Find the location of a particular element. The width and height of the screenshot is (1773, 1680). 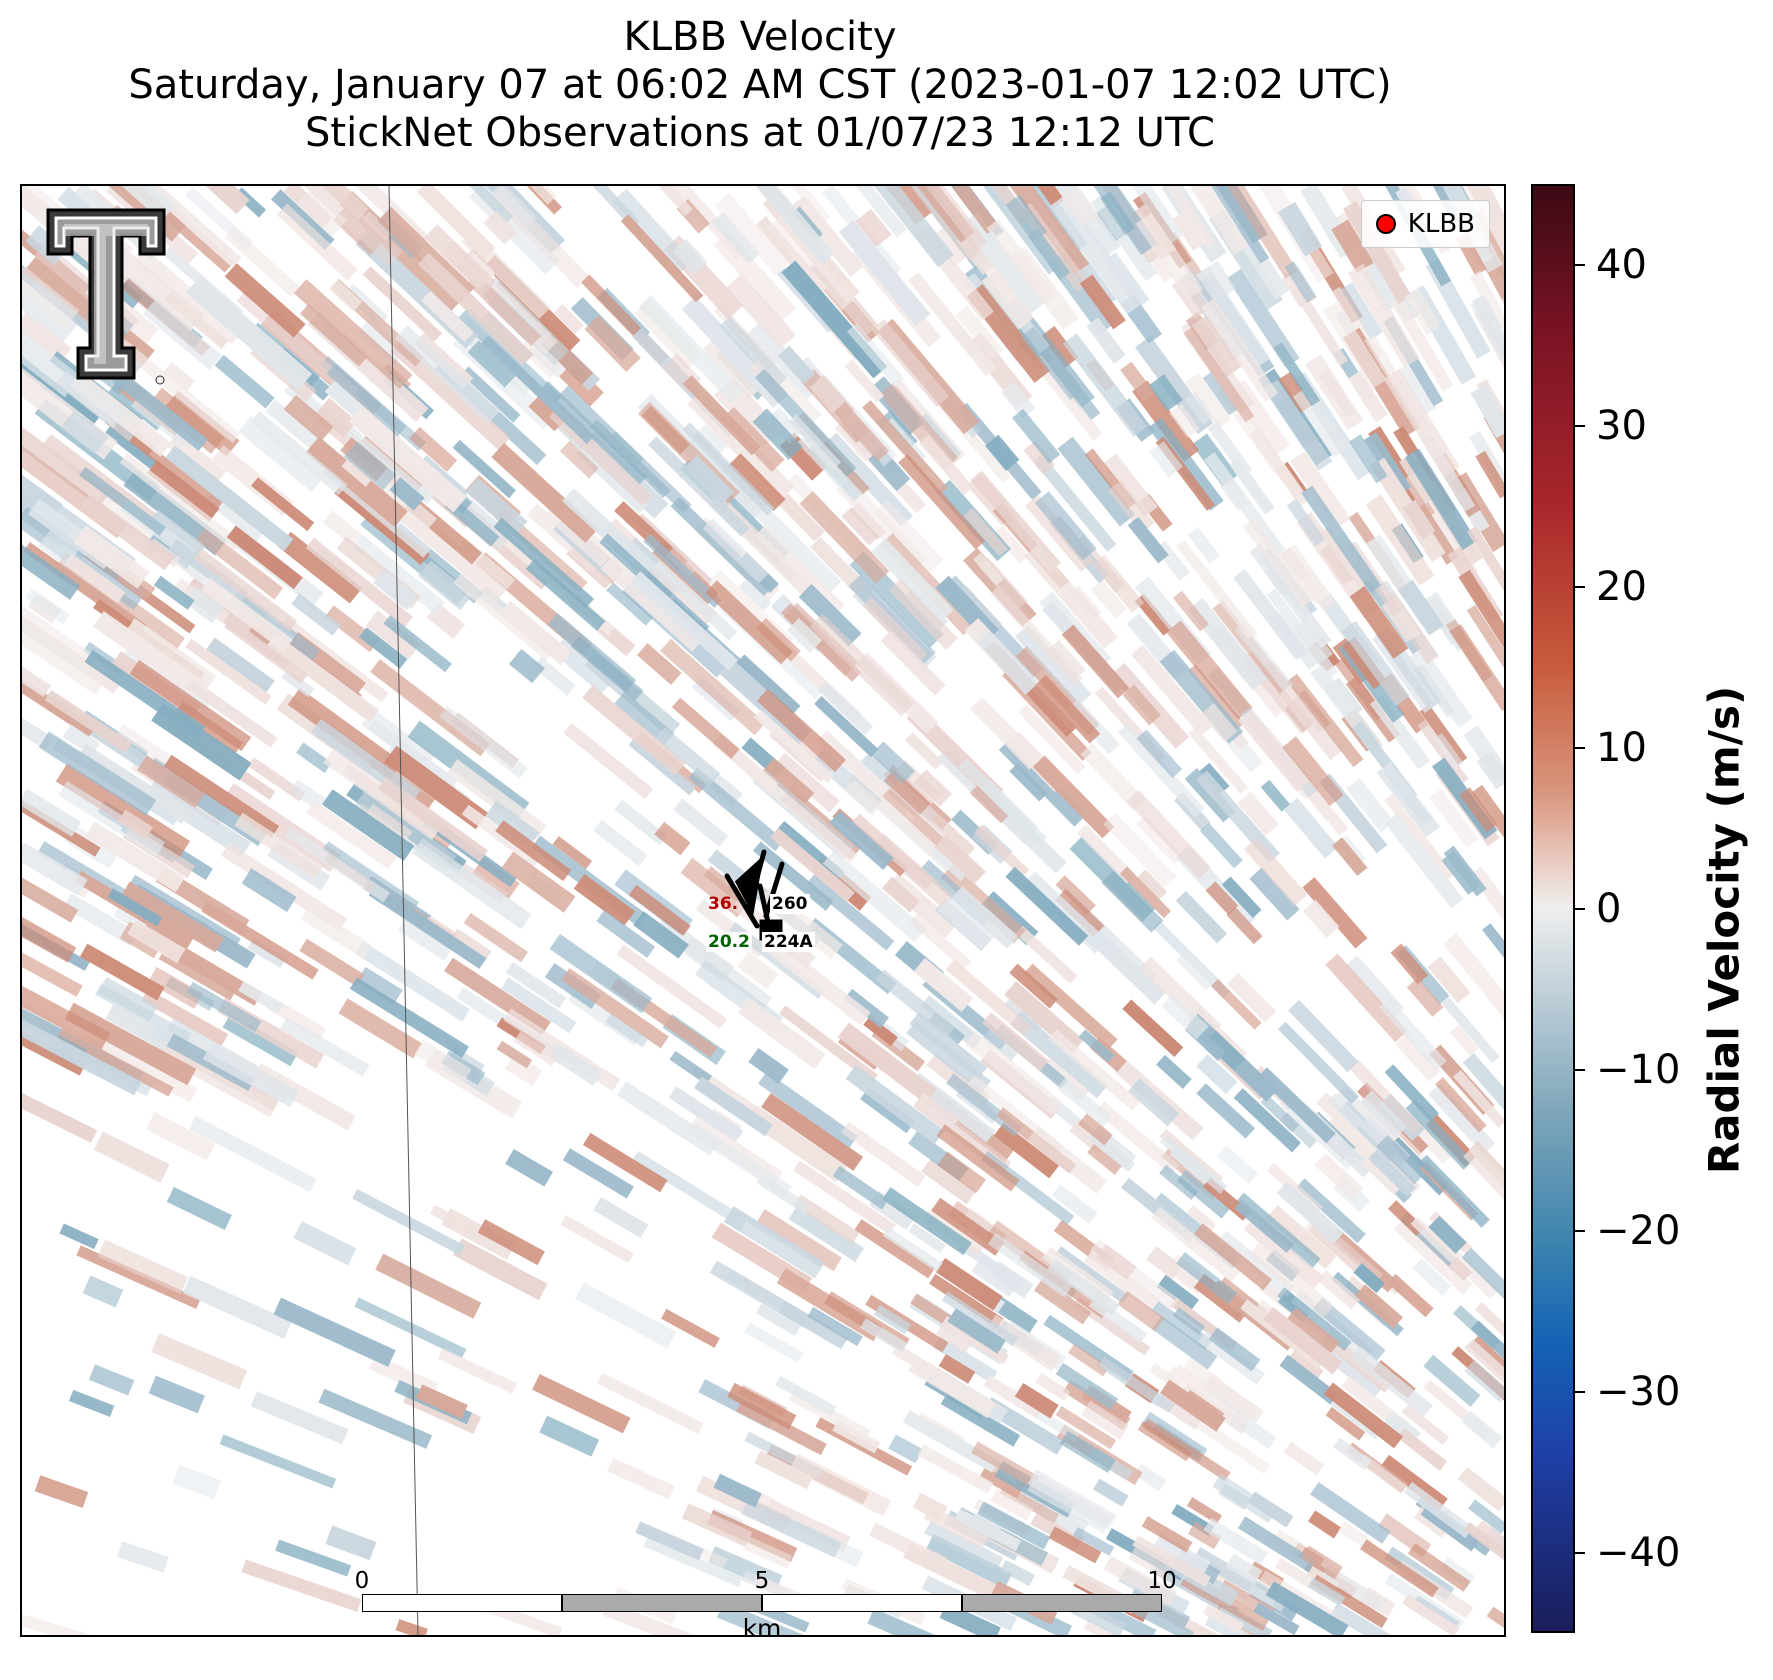

velocity-colorbar is located at coordinates (1553, 908).